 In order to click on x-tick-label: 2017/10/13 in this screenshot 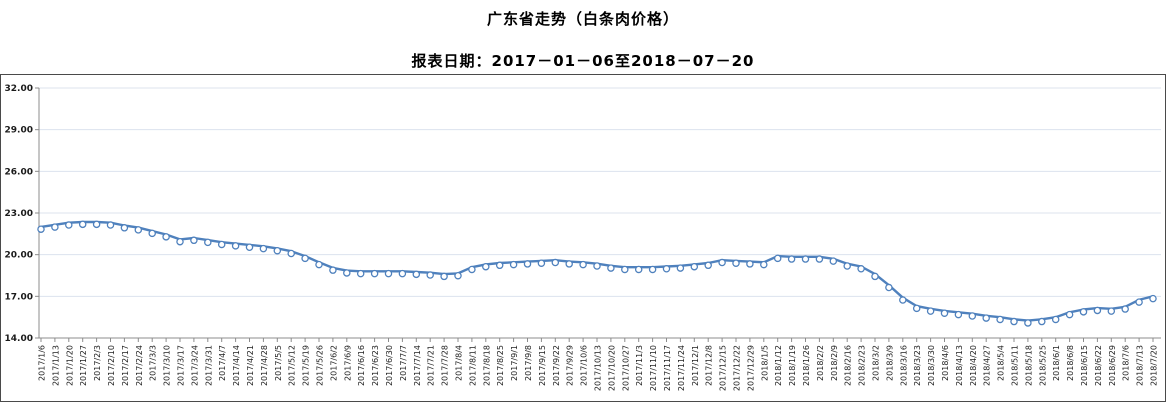, I will do `click(598, 368)`.